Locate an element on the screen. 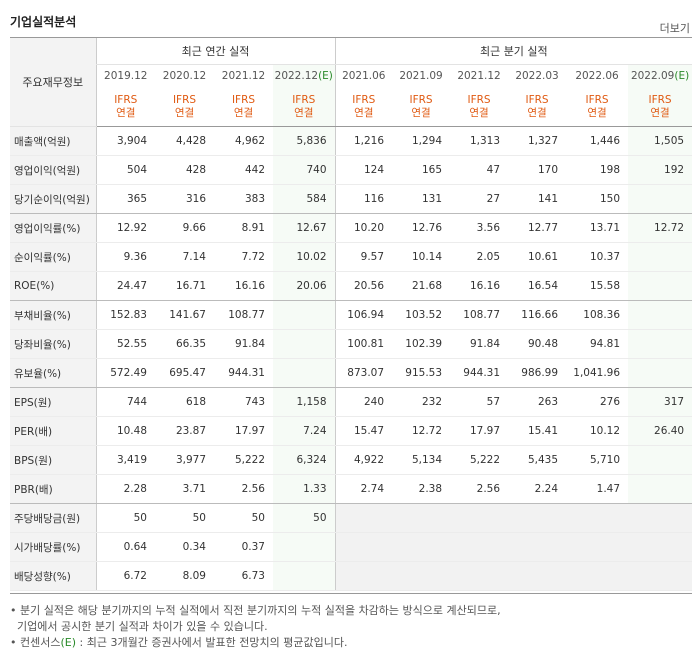 This screenshot has width=699, height=653. section-title: 기업실적분석 is located at coordinates (43, 22).